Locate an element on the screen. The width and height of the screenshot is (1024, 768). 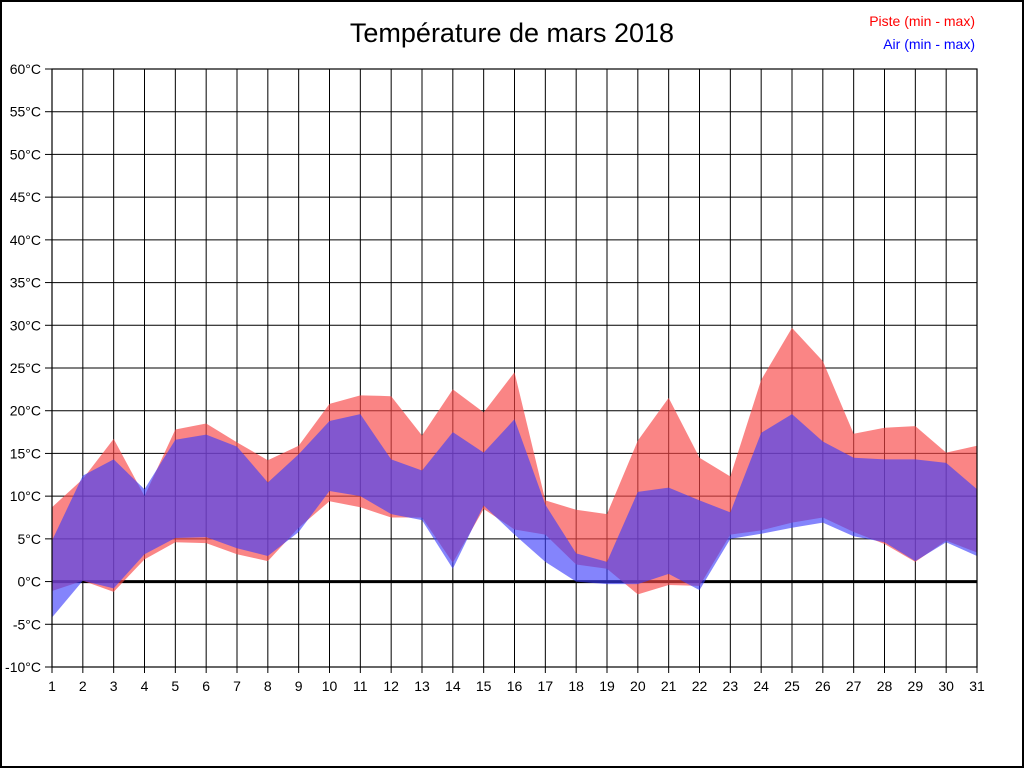
x-tick-label: 15 is located at coordinates (484, 686).